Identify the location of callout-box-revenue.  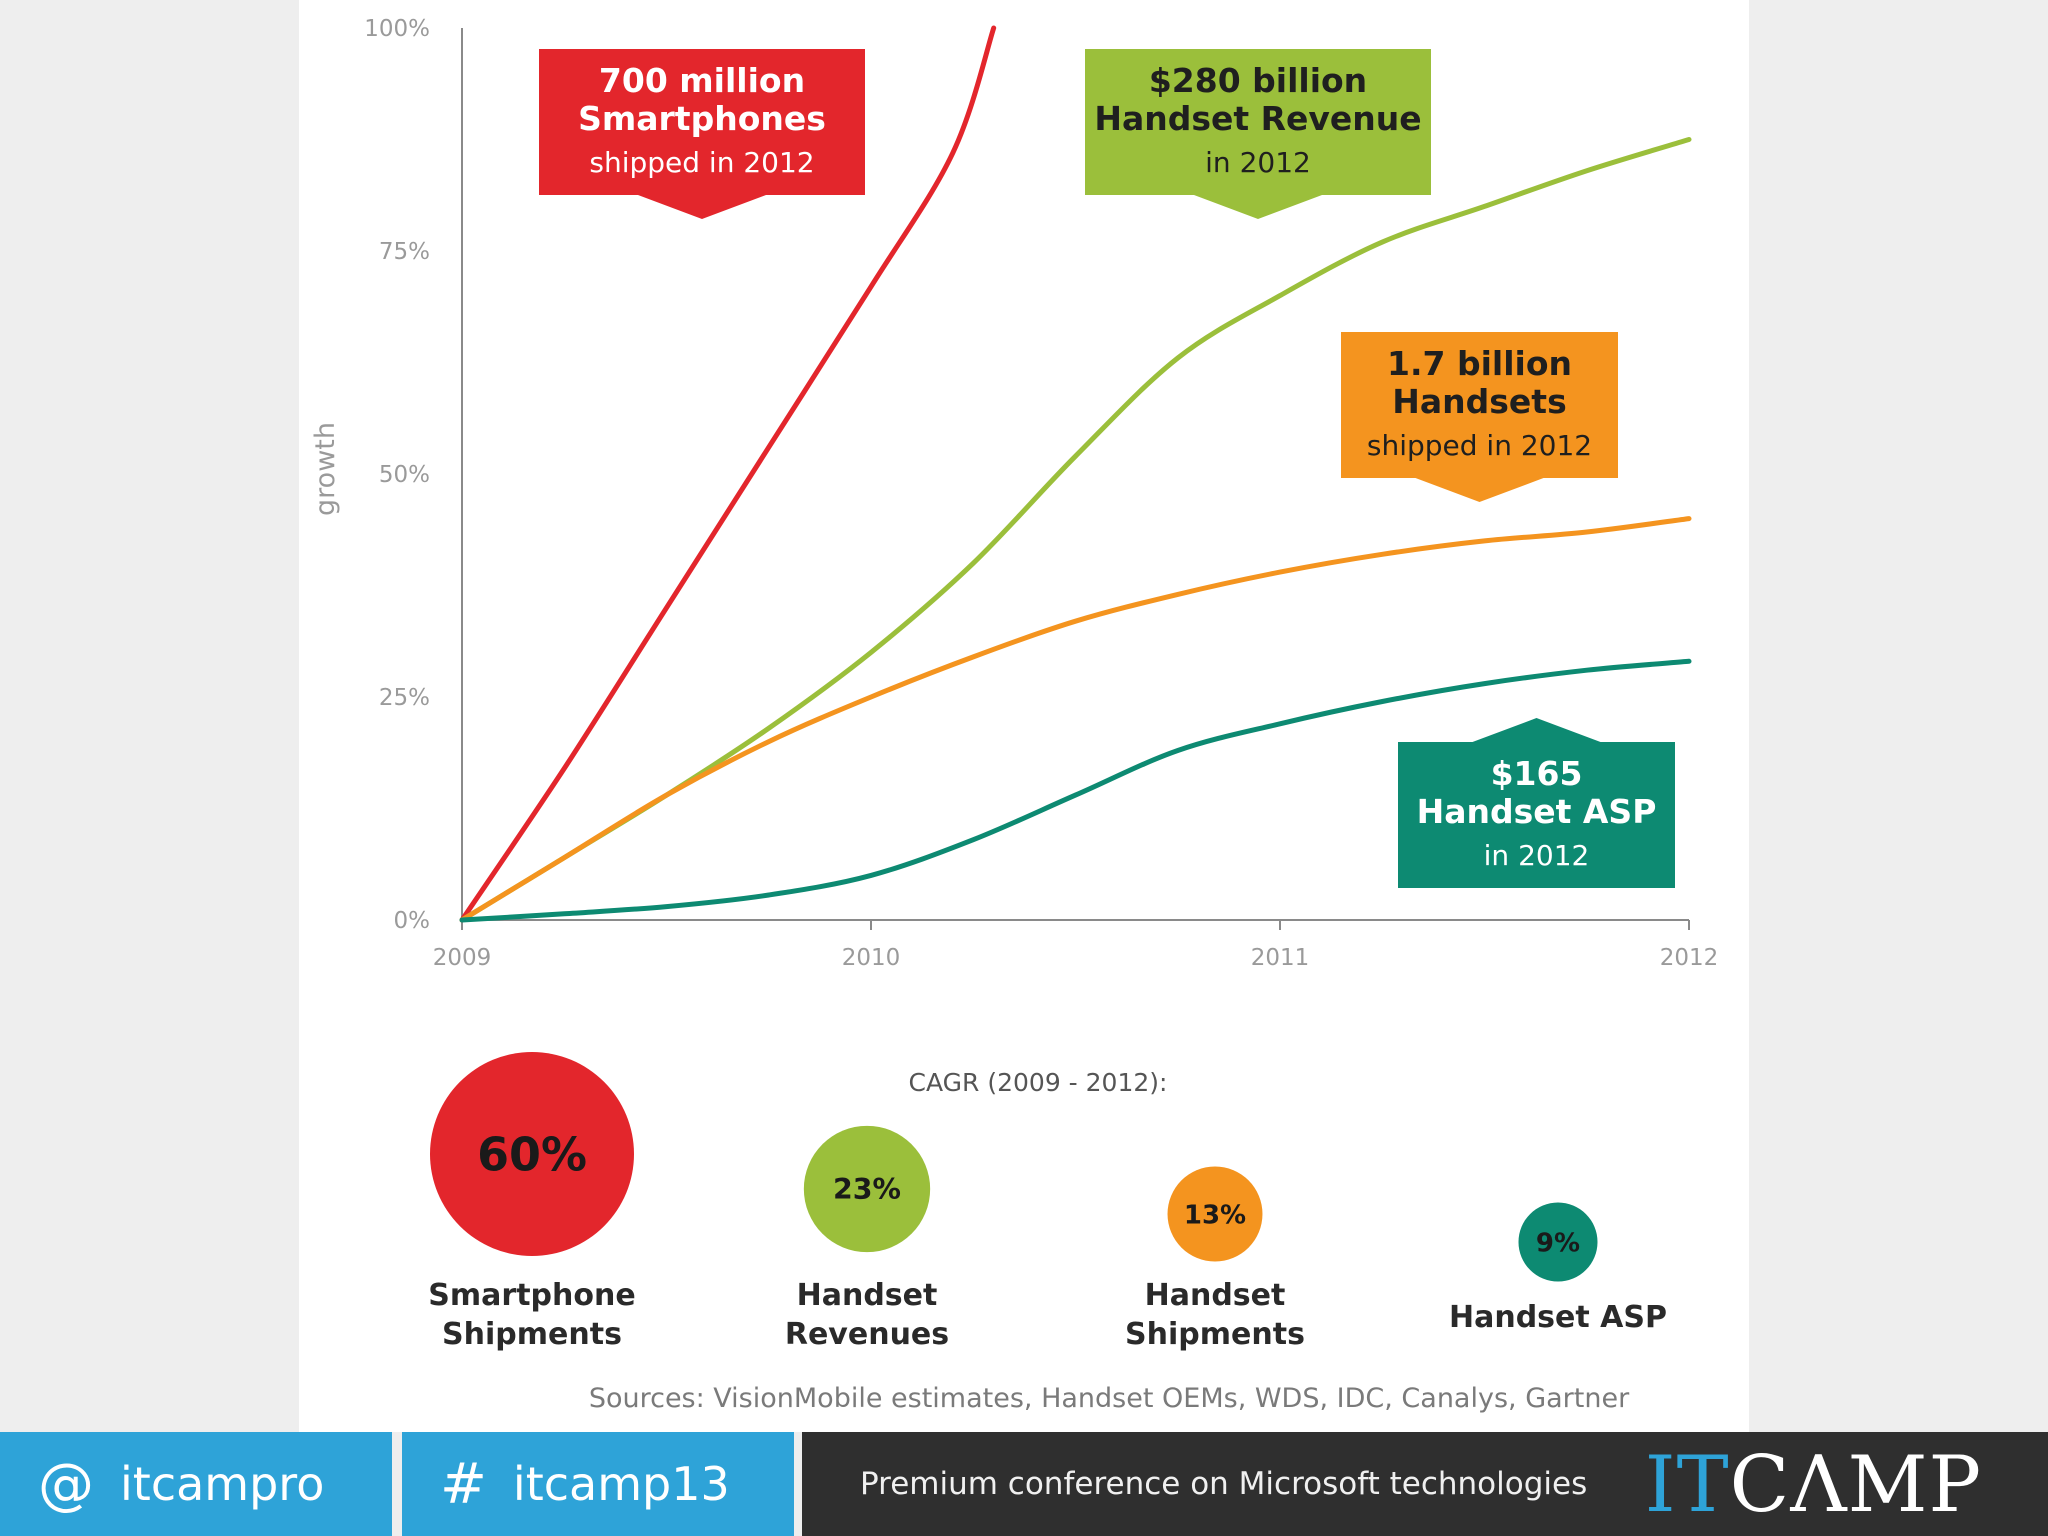
(1258, 134).